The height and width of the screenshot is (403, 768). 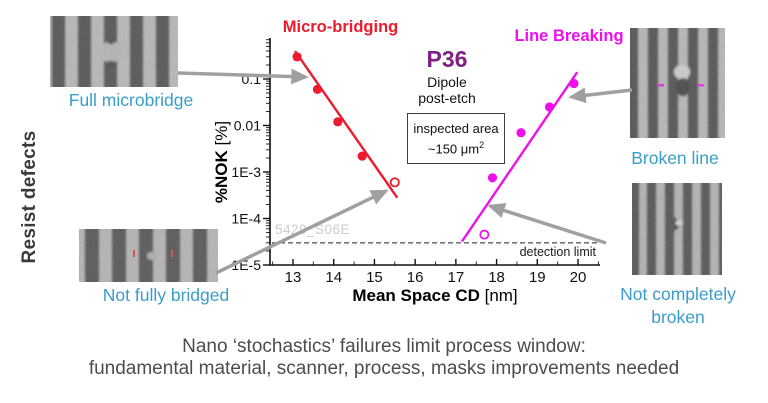 I want to click on sem-image-full-microbridge, so click(x=114, y=51).